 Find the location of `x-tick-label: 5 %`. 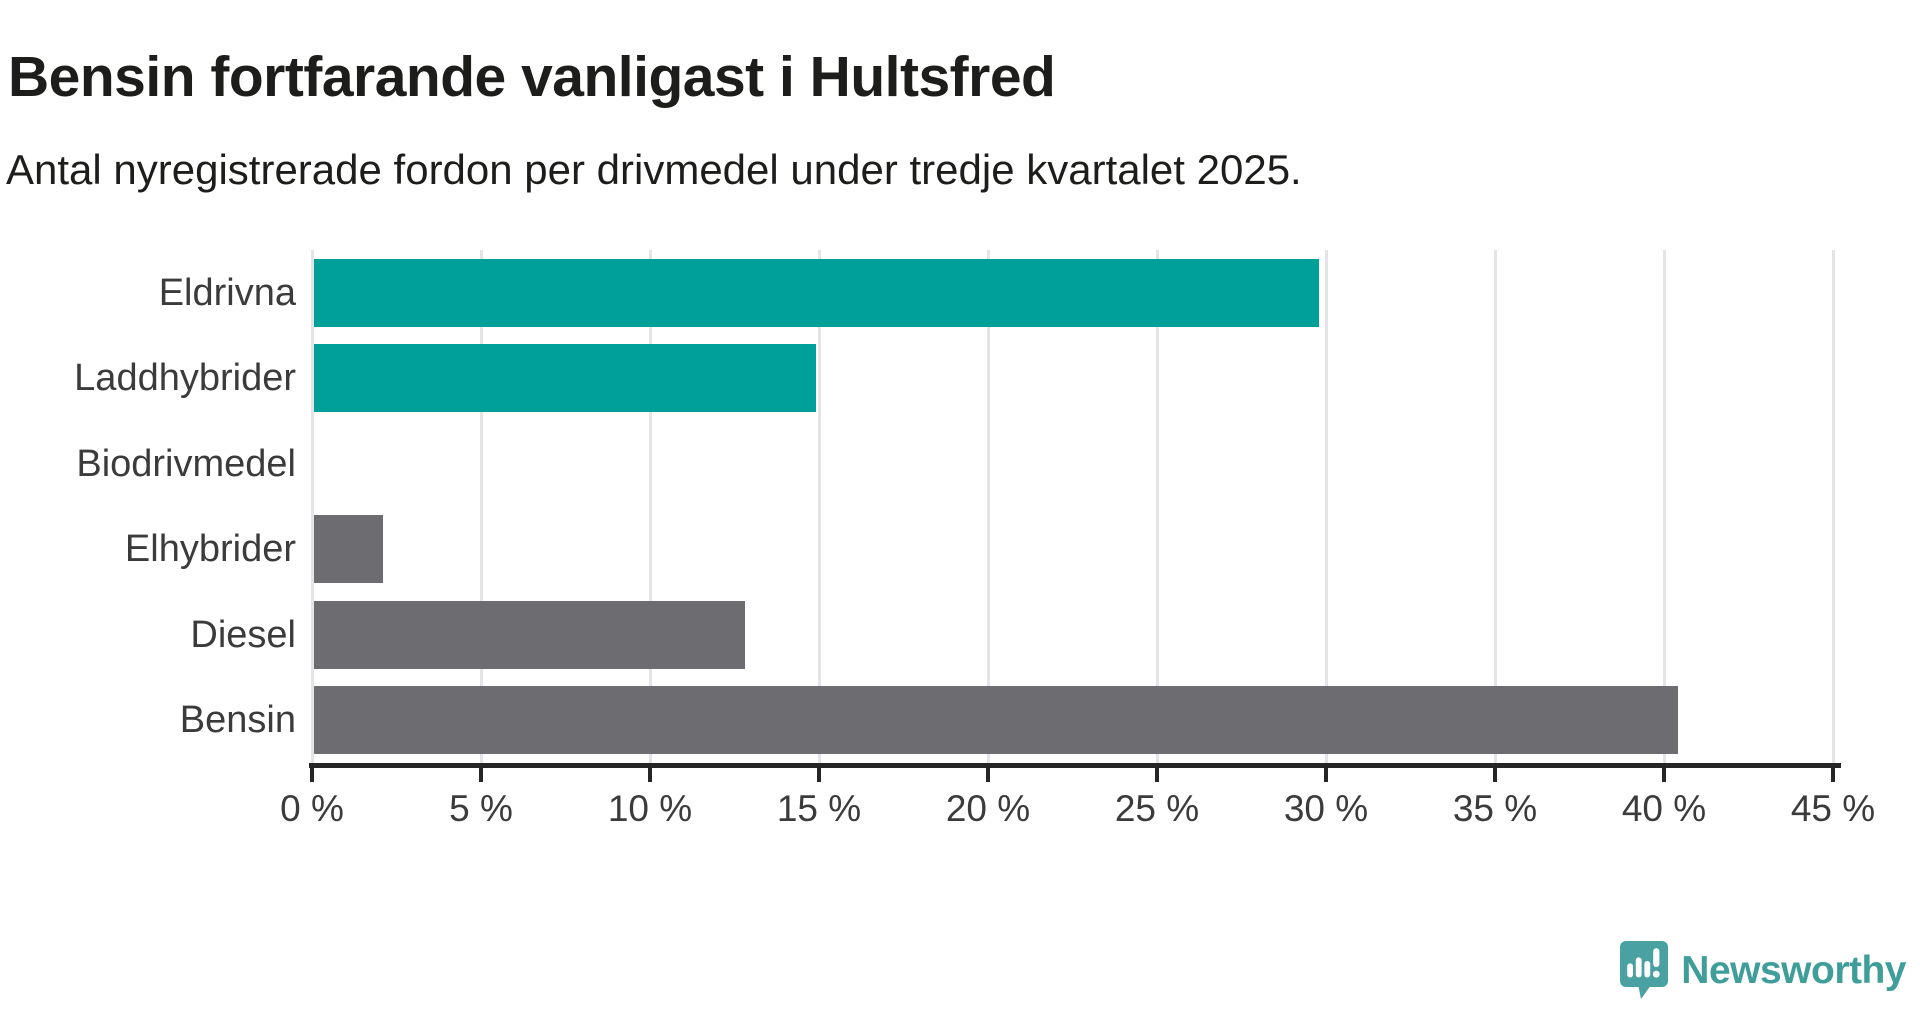

x-tick-label: 5 % is located at coordinates (481, 808).